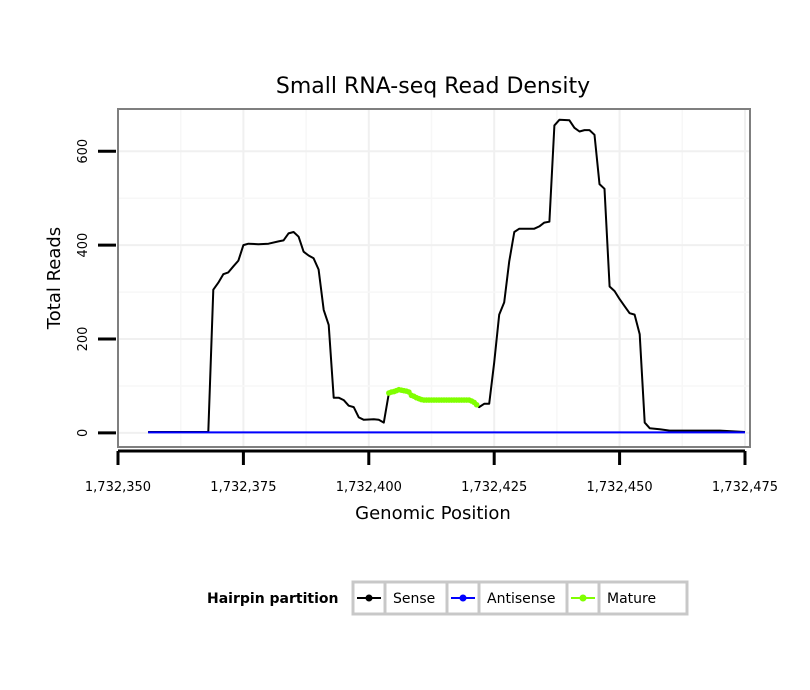  What do you see at coordinates (272, 599) in the screenshot?
I see `legend-title: Hairpin partition` at bounding box center [272, 599].